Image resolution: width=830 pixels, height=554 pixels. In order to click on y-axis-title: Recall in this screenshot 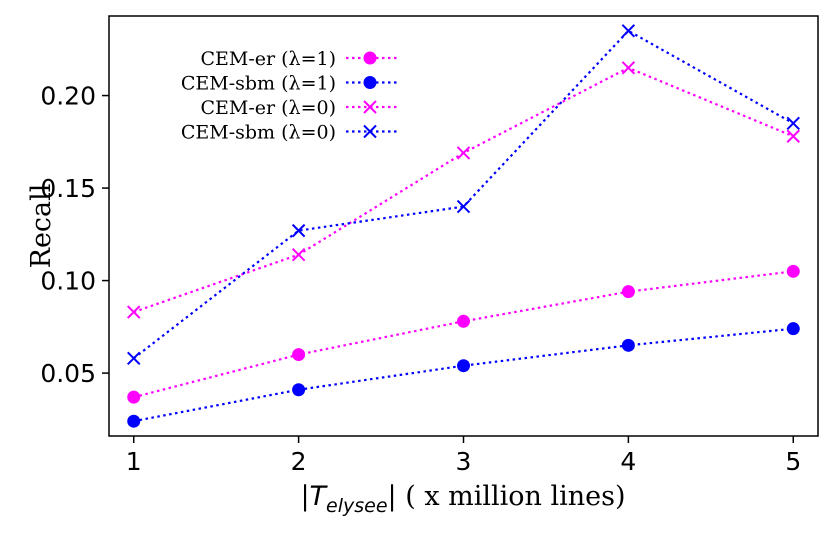, I will do `click(41, 226)`.